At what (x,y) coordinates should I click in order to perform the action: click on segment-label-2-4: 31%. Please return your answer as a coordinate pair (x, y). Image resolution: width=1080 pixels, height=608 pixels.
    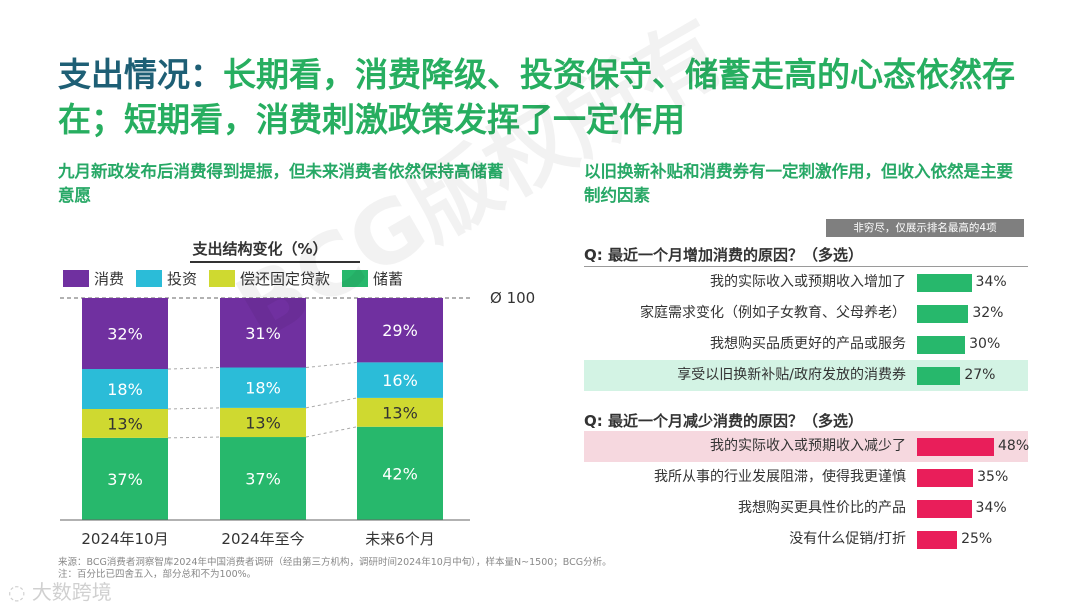
    Looking at the image, I should click on (263, 333).